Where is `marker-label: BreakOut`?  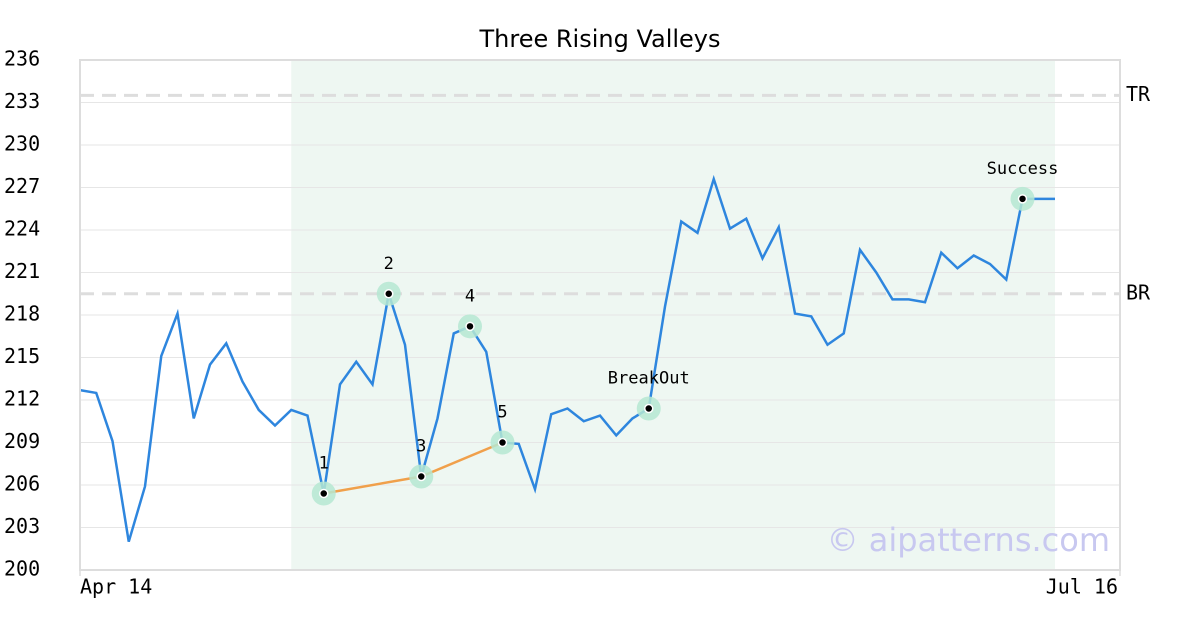 marker-label: BreakOut is located at coordinates (649, 379).